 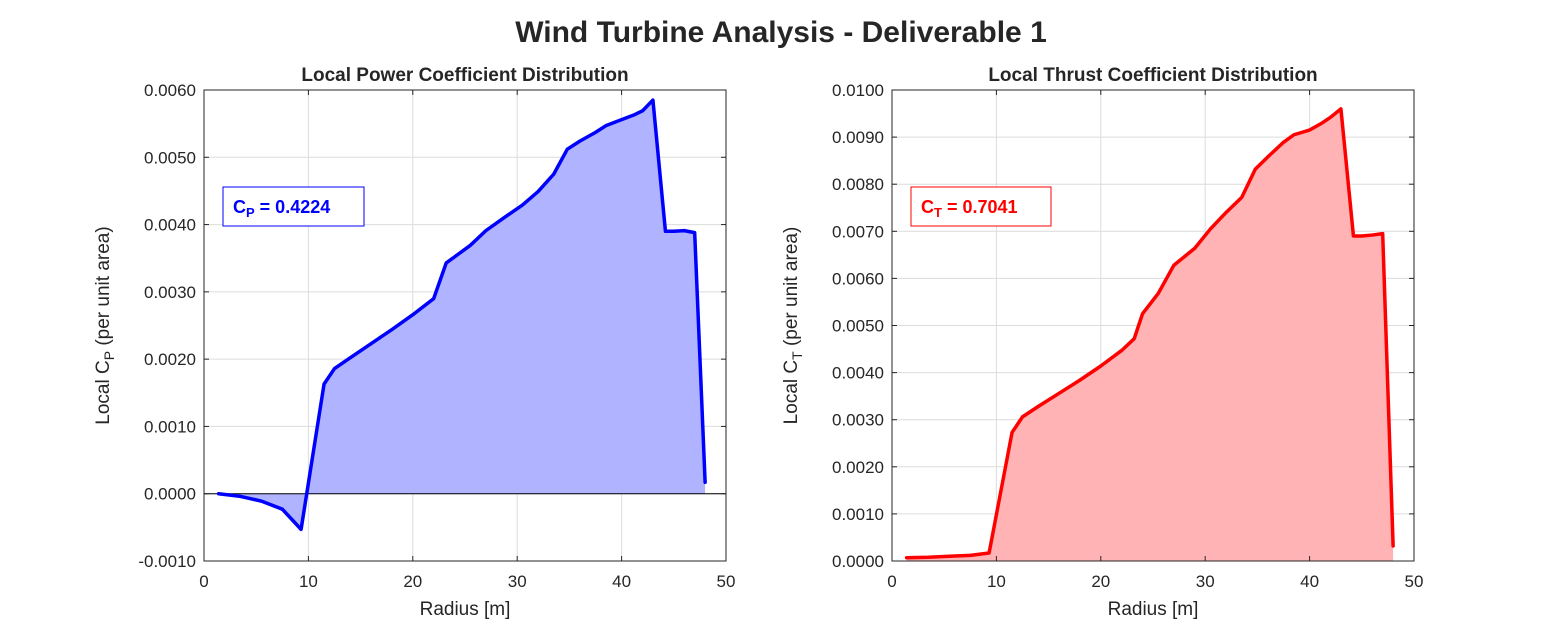 I want to click on y-tick-label: 0.0070, so click(x=858, y=231).